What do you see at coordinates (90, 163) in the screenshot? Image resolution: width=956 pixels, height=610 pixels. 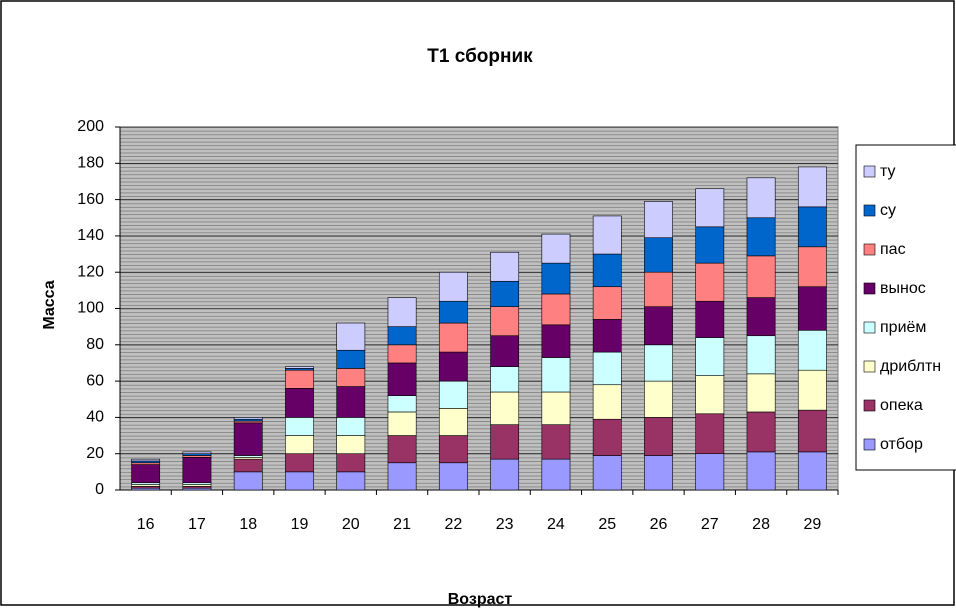 I see `y-tick-label: 180` at bounding box center [90, 163].